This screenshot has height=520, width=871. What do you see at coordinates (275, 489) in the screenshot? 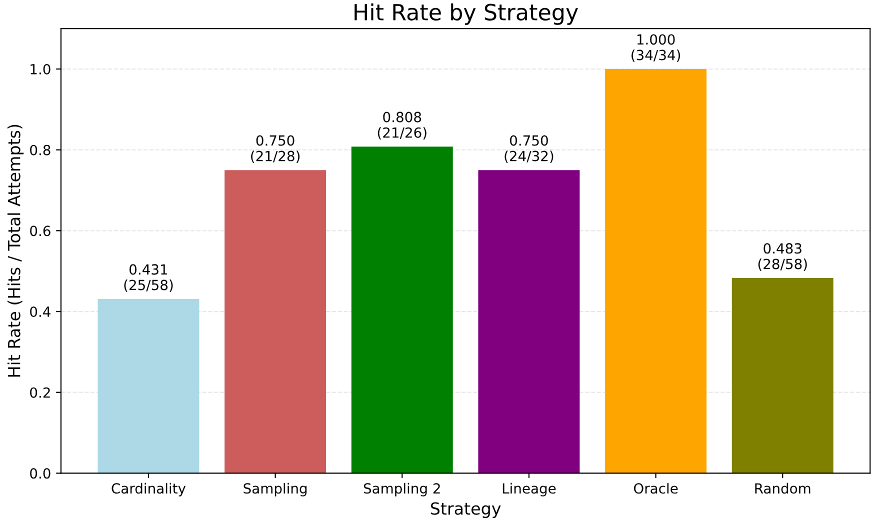
I see `x-tick-label: Sampling` at bounding box center [275, 489].